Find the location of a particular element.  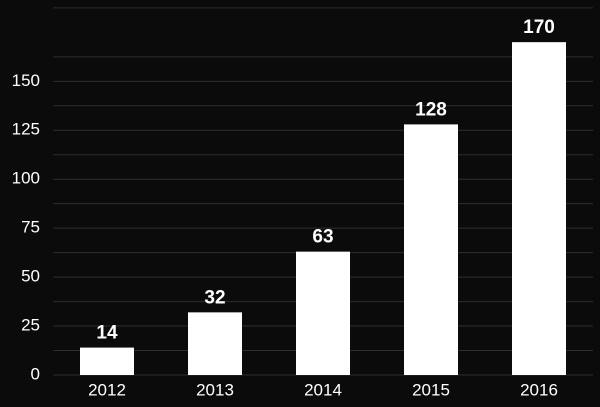

value-label: 170 is located at coordinates (539, 27).